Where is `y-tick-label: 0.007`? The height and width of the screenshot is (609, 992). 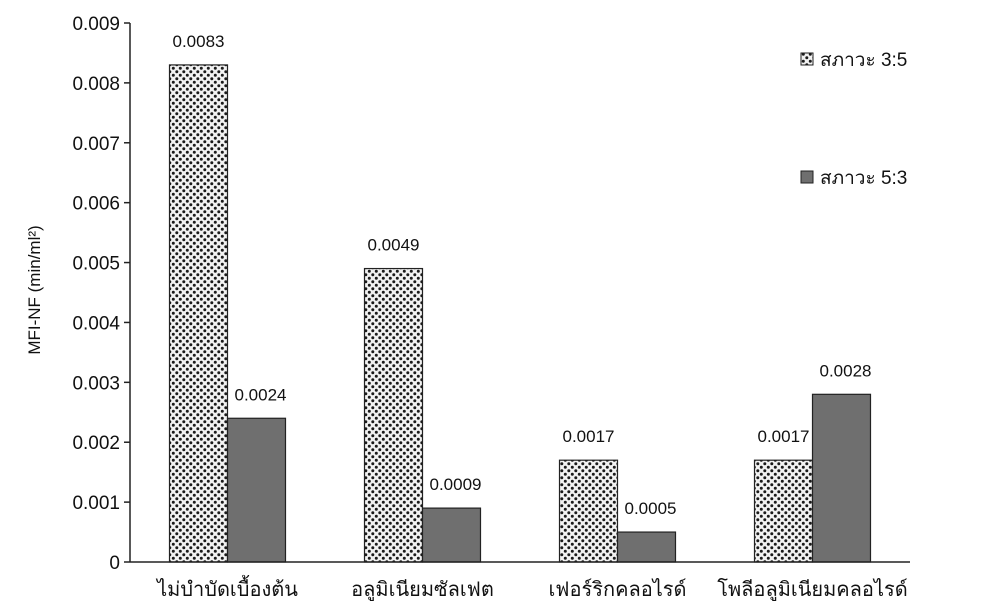
y-tick-label: 0.007 is located at coordinates (96, 144).